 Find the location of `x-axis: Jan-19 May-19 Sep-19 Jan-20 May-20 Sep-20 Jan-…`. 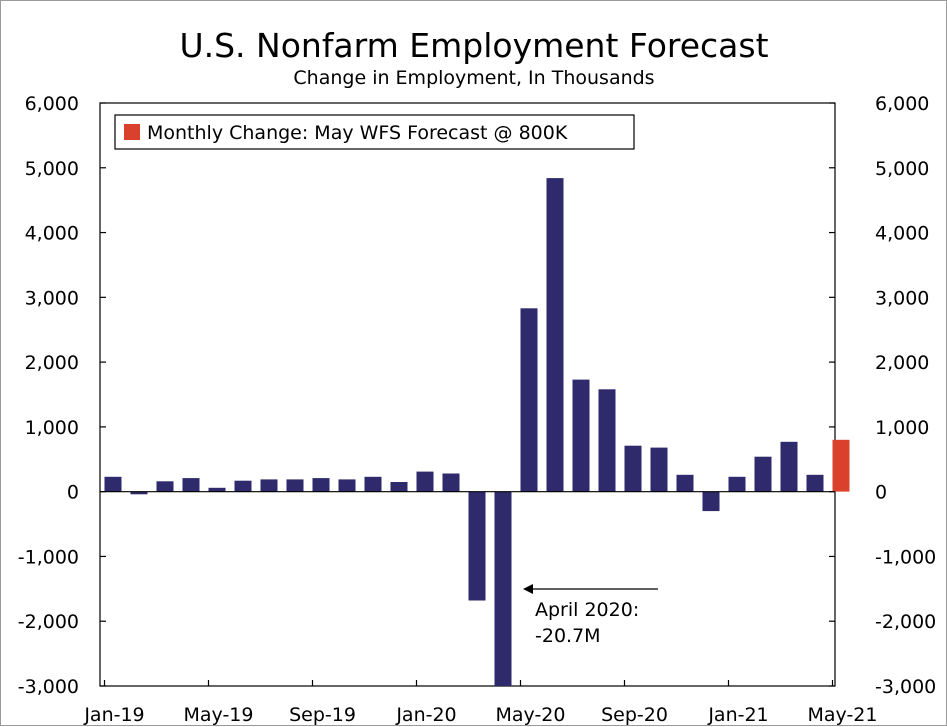

x-axis: Jan-19 May-19 Sep-19 Jan-20 May-20 Sep-20 Jan-… is located at coordinates (480, 703).